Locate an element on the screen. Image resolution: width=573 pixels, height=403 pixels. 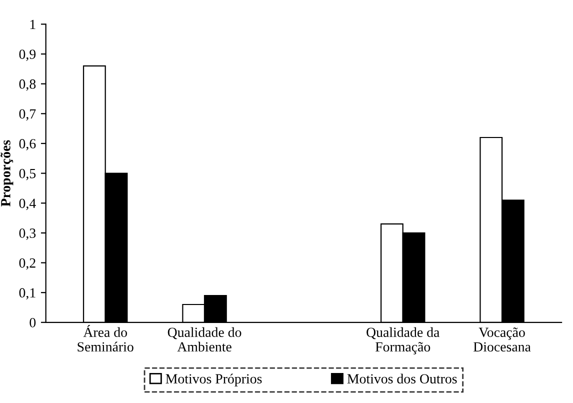
y-tick-label: 0,1 is located at coordinates (27, 294).